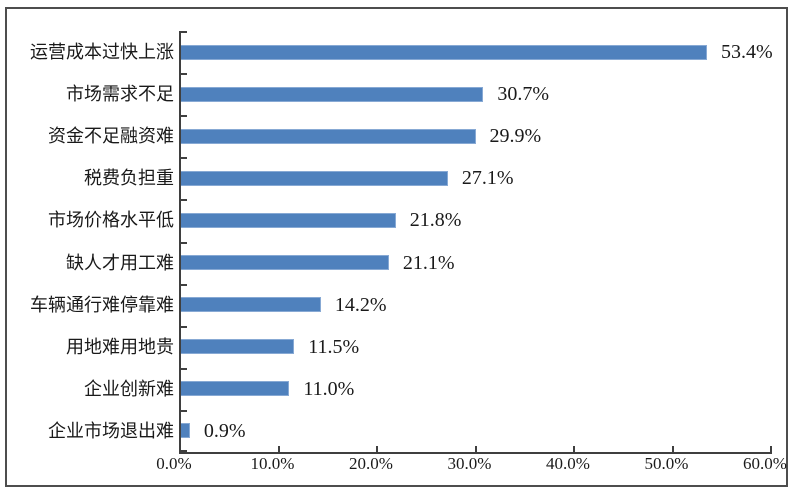 This screenshot has height=497, width=800. I want to click on category-label: 市场需求不足, so click(120, 94).